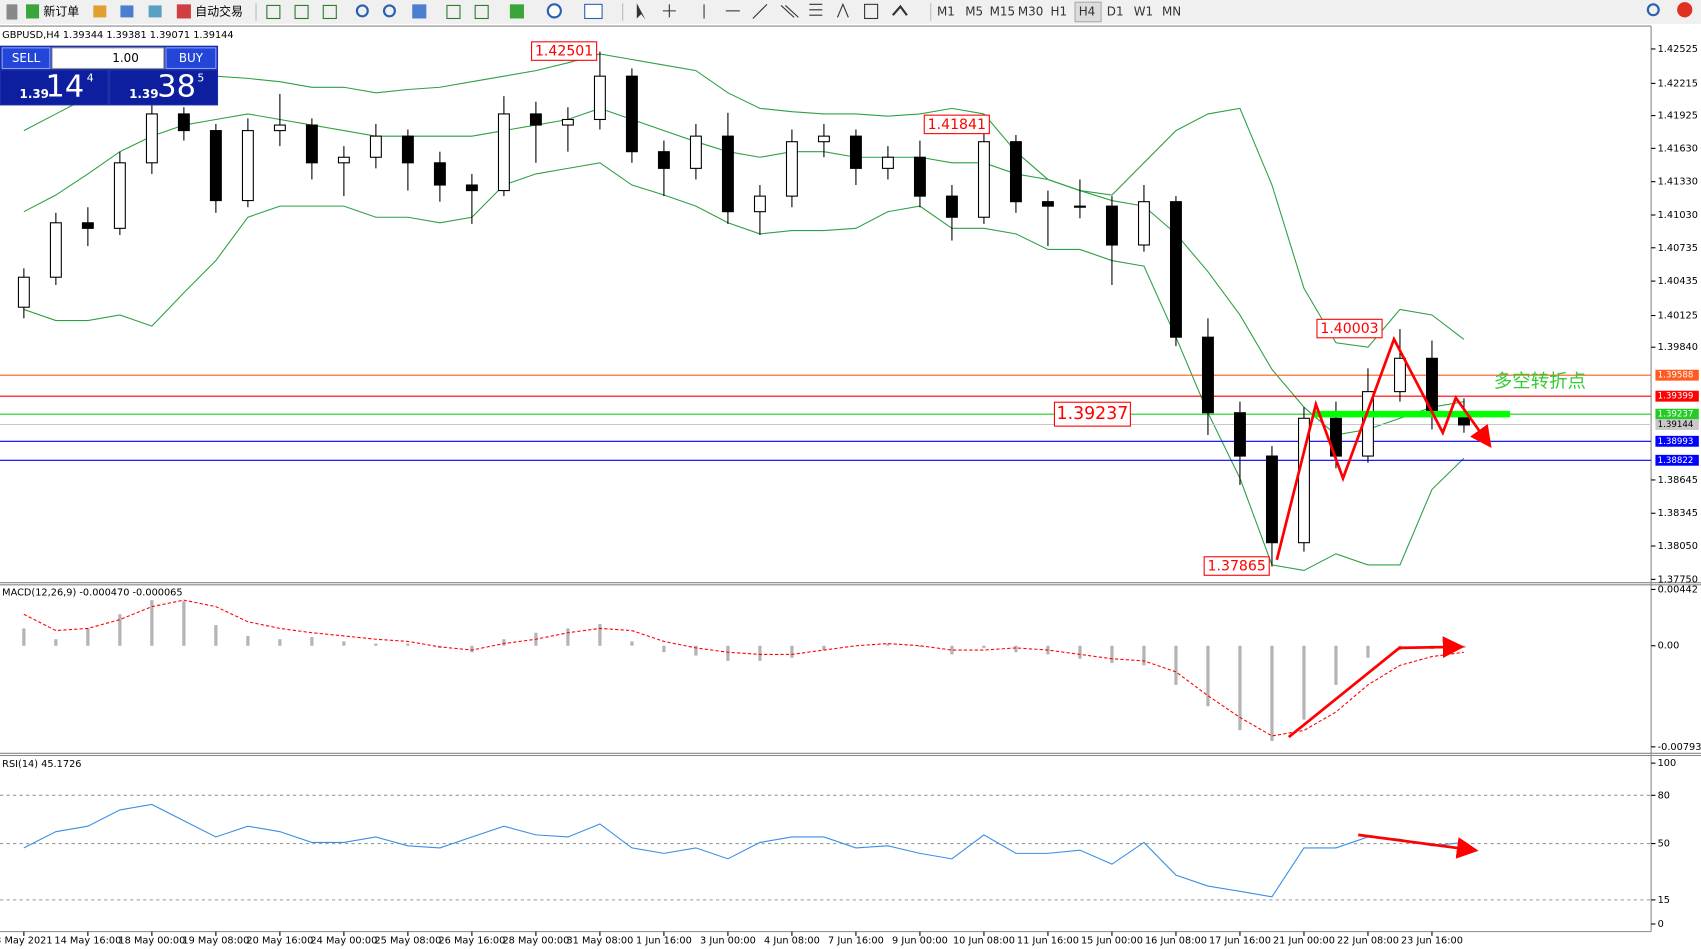 The height and width of the screenshot is (949, 1701). What do you see at coordinates (792, 940) in the screenshot?
I see `x-tick-label: 4 Jun 08:00` at bounding box center [792, 940].